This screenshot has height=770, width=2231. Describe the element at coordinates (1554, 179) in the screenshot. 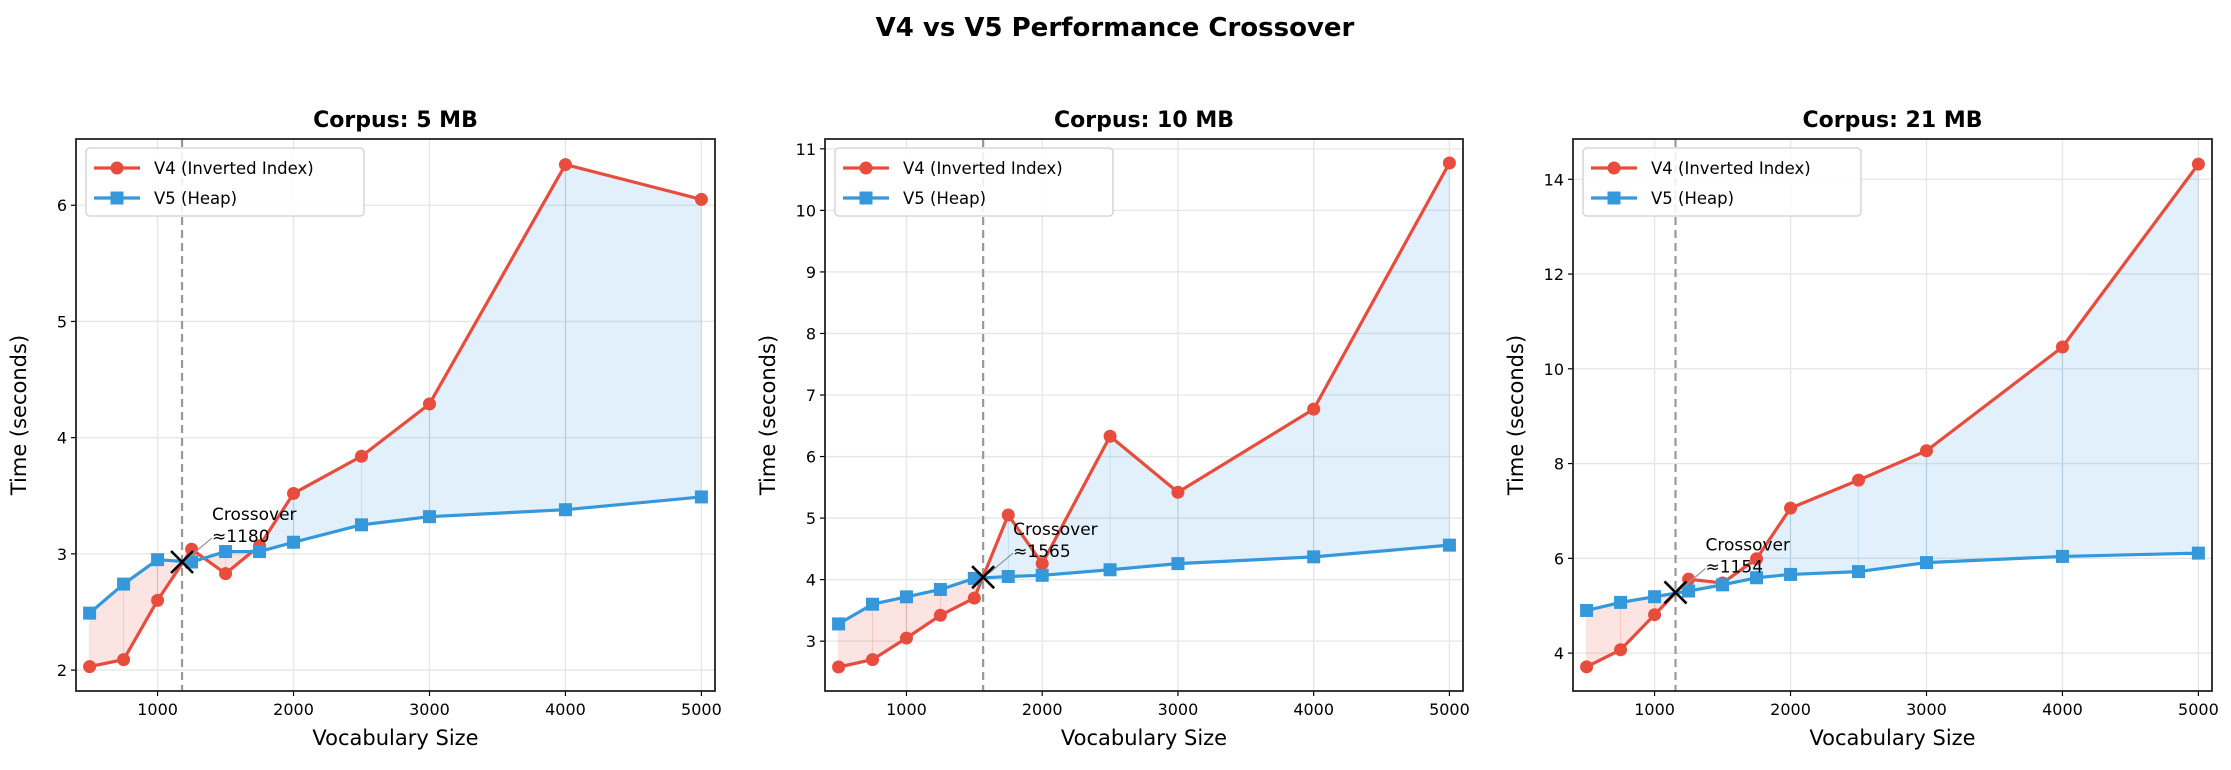

I see `y-tick-label: 14` at that location.